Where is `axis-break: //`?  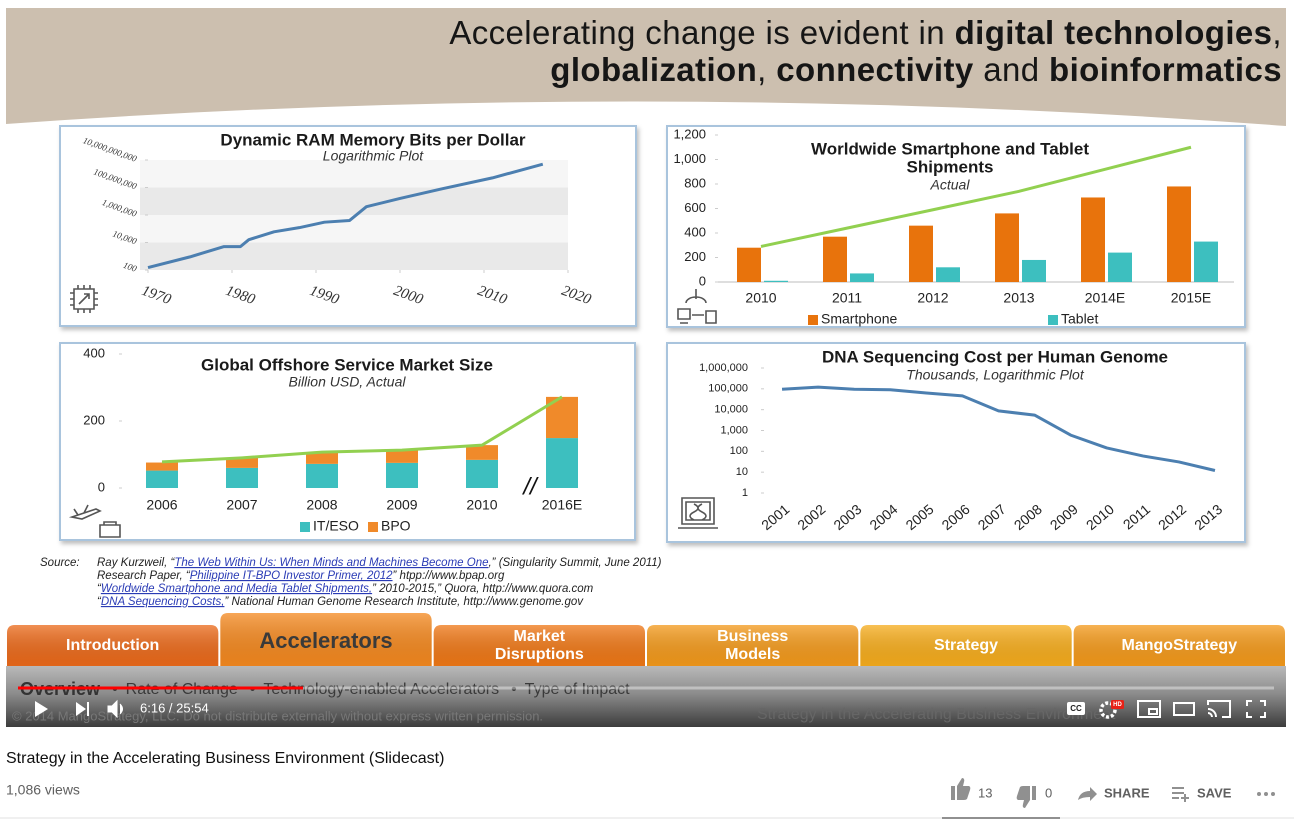 axis-break: // is located at coordinates (530, 486).